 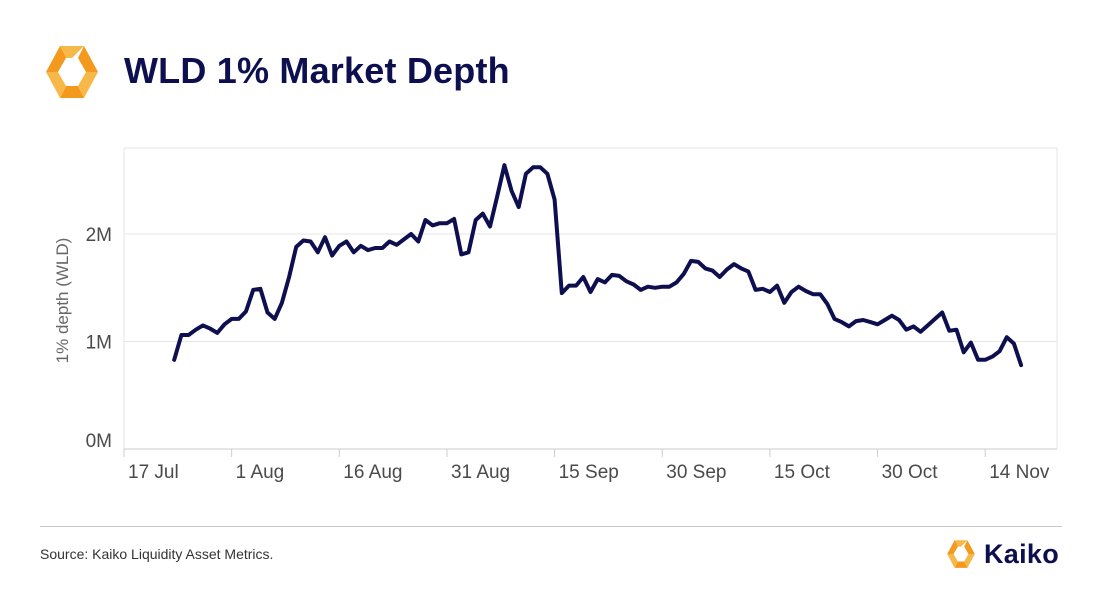 I want to click on y-tick-label: 0M, so click(x=99, y=441).